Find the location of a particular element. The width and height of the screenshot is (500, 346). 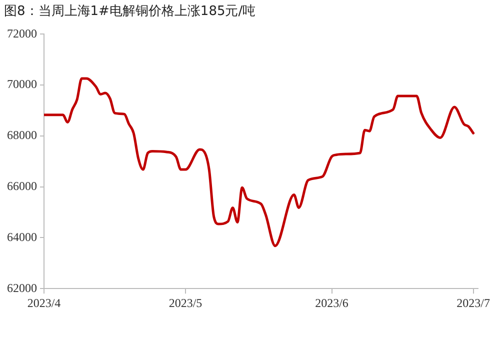

chart-title: 图8：当周上海1#电解铜价格上涨185元/吨 is located at coordinates (130, 11).